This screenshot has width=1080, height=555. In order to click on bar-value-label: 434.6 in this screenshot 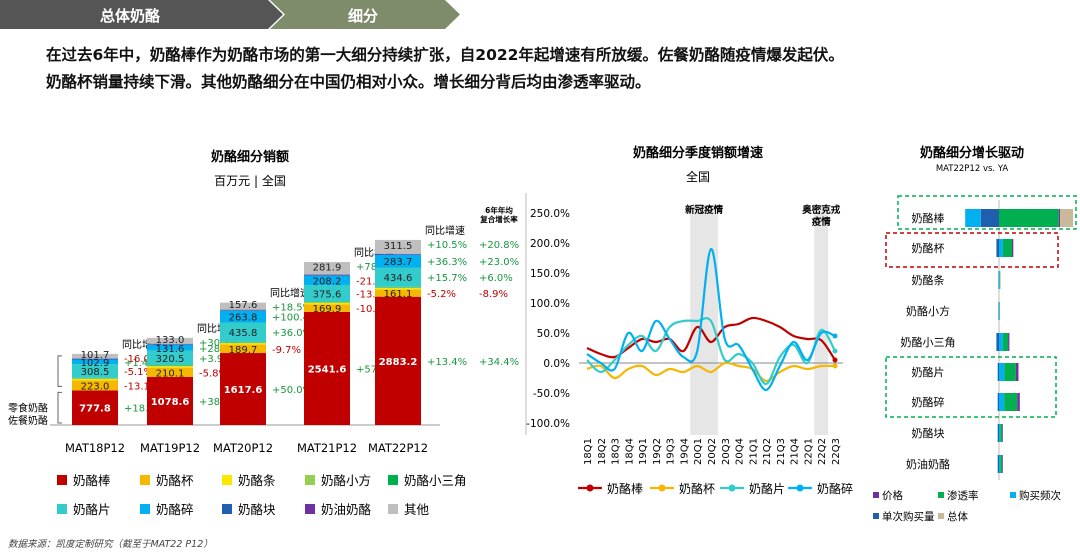, I will do `click(398, 278)`.